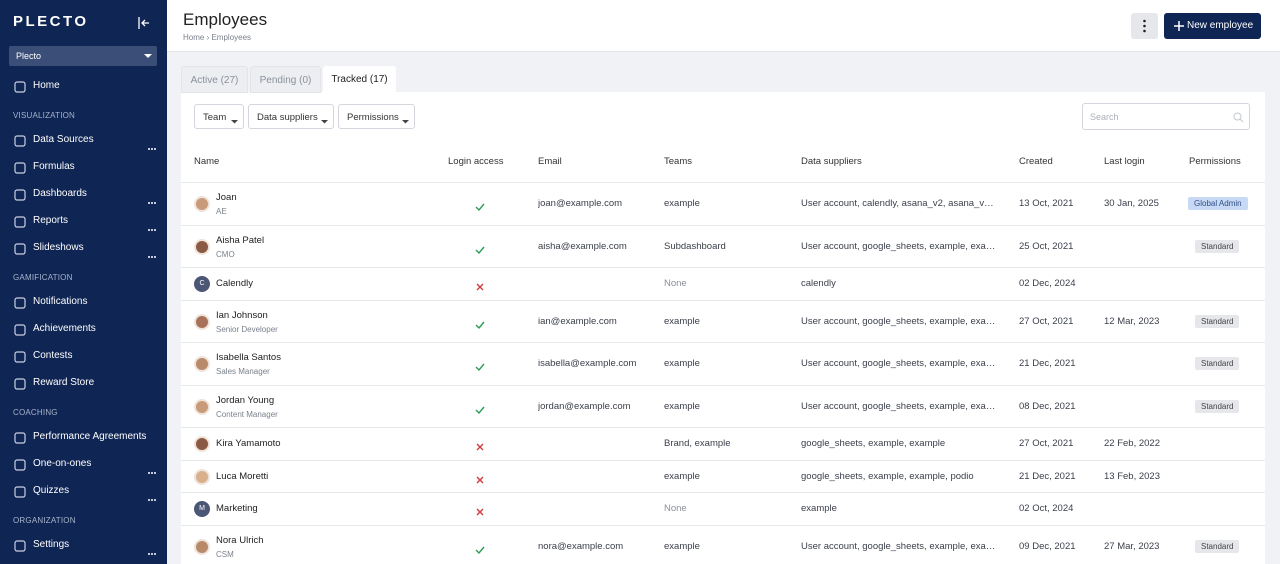 The image size is (1280, 564). I want to click on filter-button: Permissions, so click(376, 116).